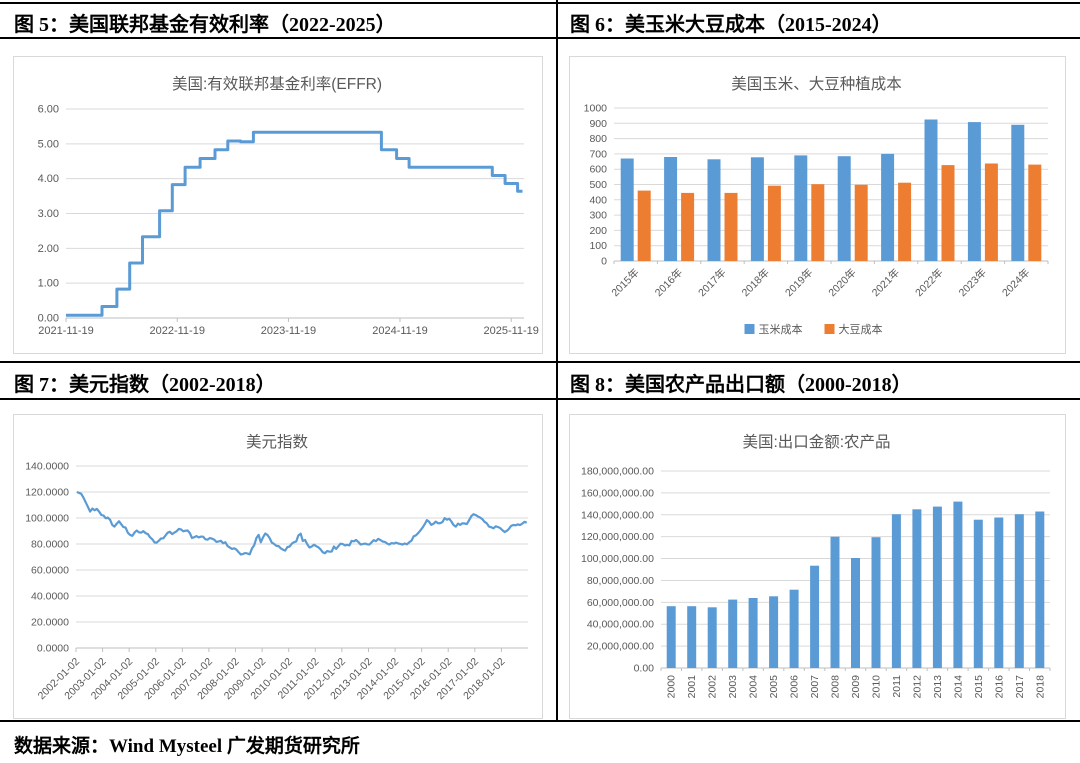  I want to click on svg-text: 2017年, so click(711, 282).